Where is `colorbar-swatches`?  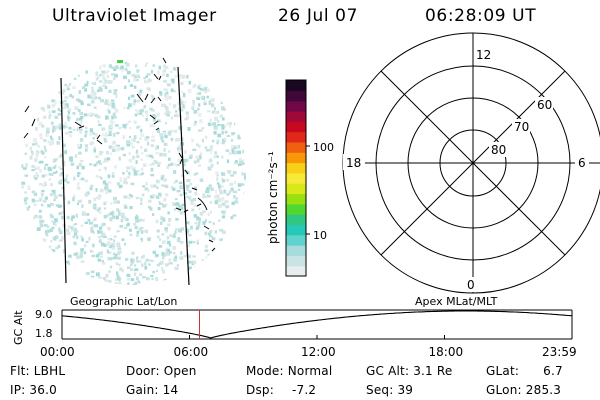
colorbar-swatches is located at coordinates (296, 178).